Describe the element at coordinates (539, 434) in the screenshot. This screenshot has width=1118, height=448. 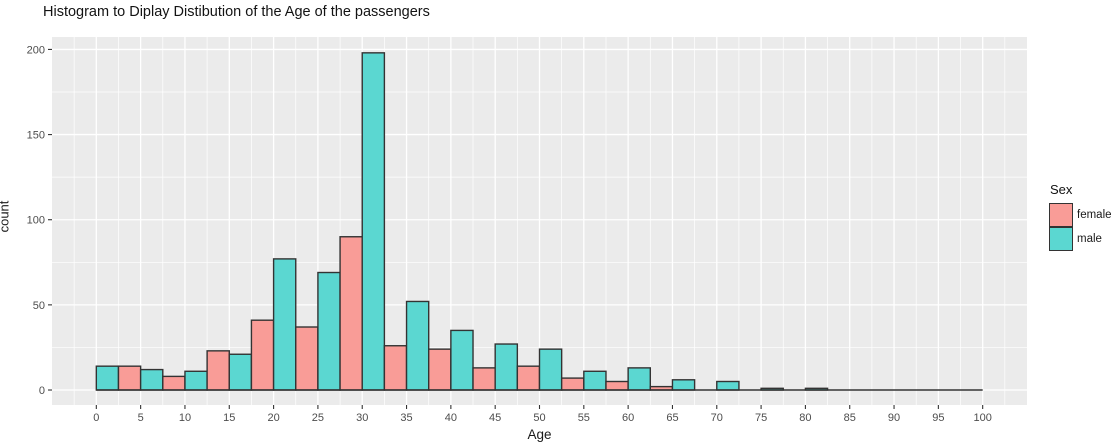
I see `x-axis-title: Age` at that location.